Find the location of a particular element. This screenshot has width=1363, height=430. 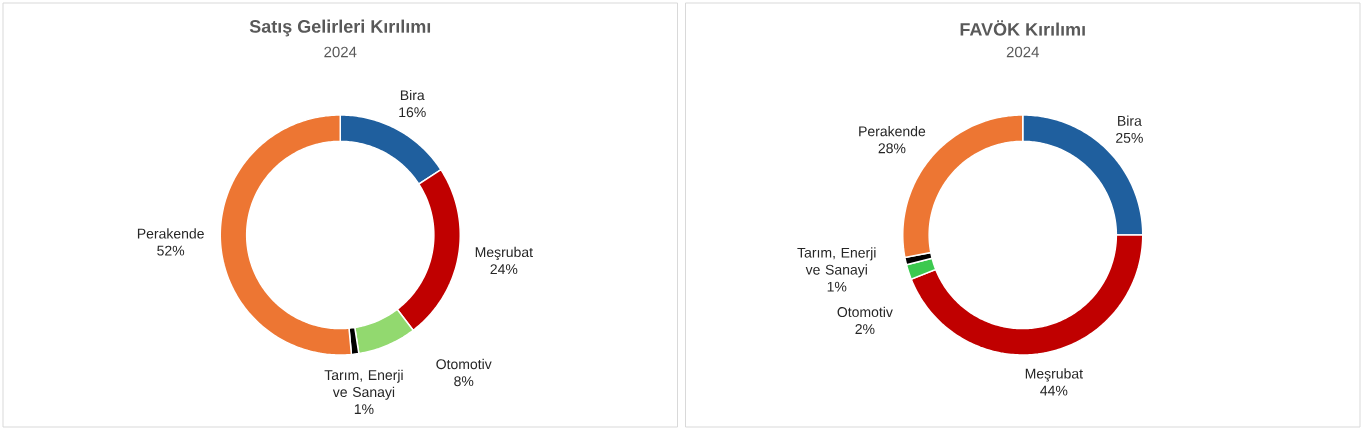

data-label: 2% is located at coordinates (865, 329).